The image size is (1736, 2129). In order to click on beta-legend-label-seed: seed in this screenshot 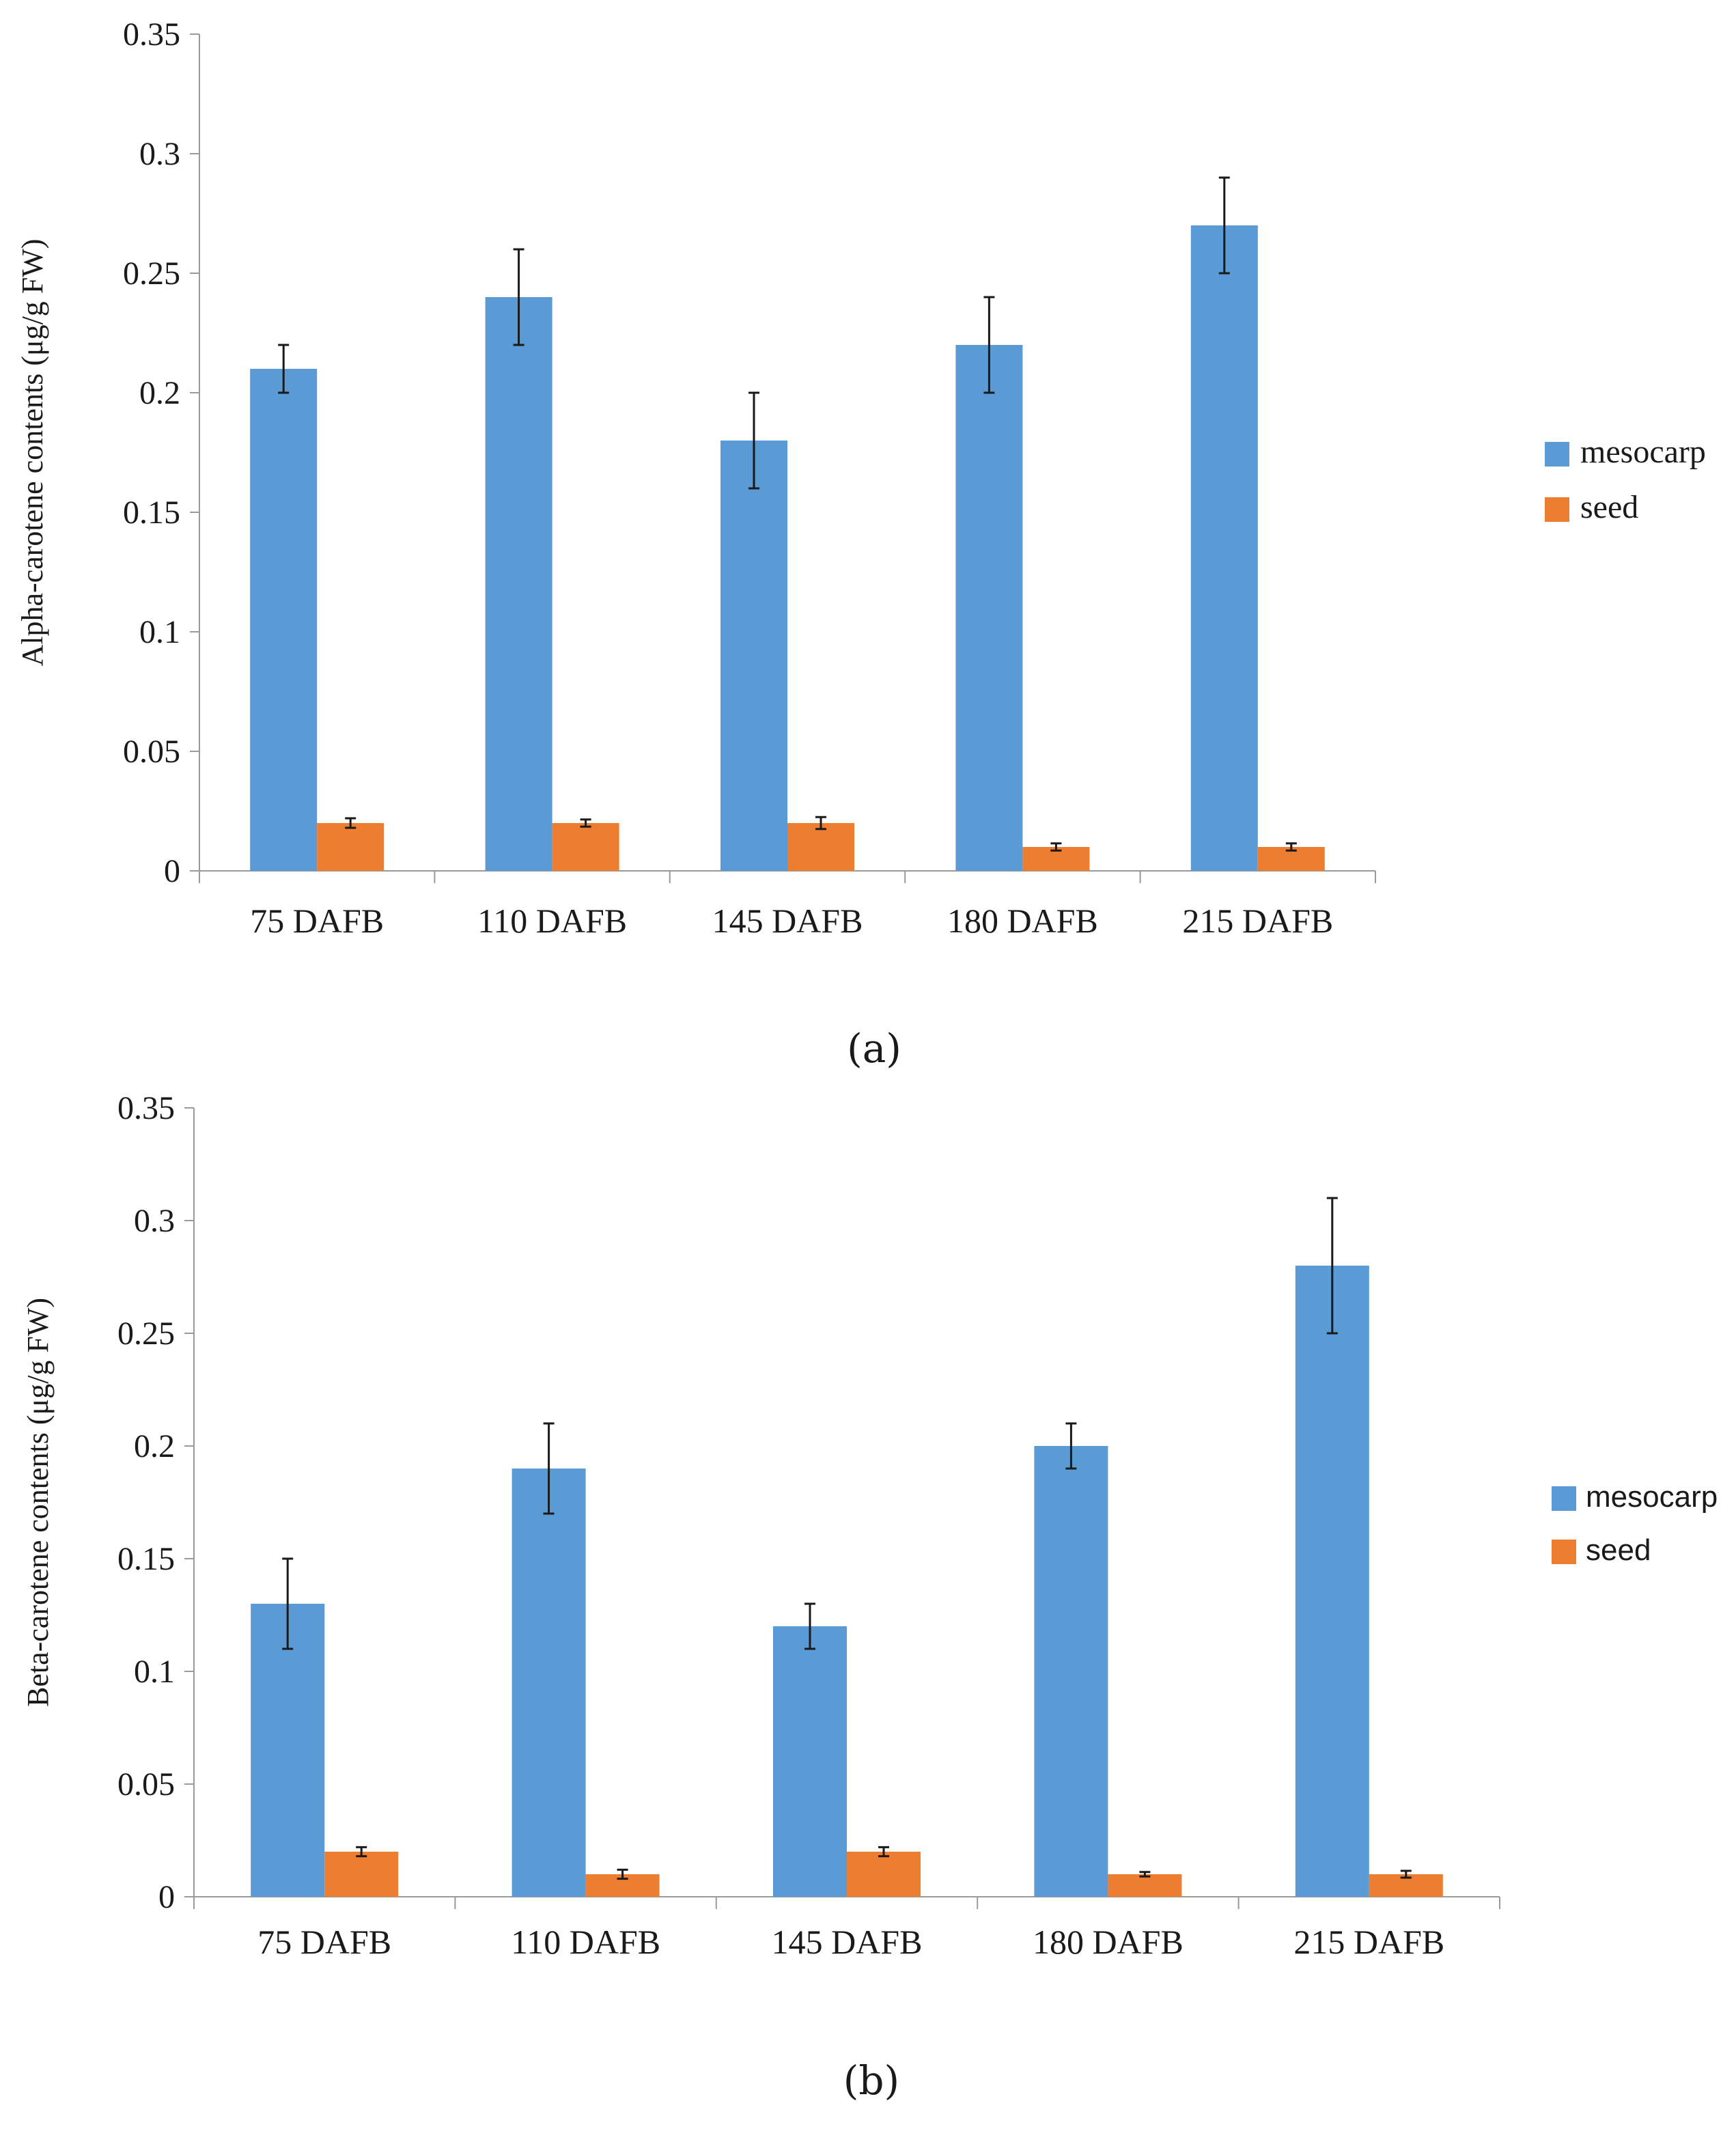, I will do `click(1618, 1550)`.